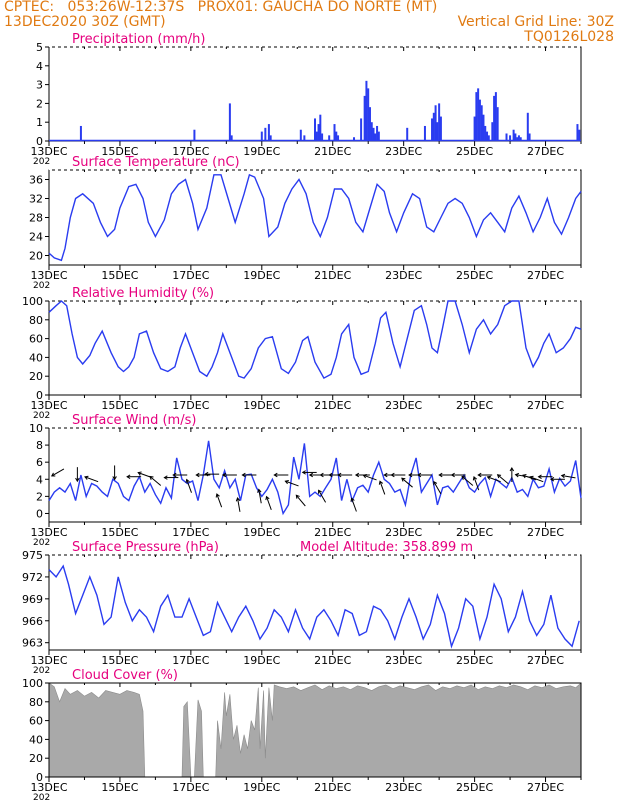  What do you see at coordinates (36, 376) in the screenshot?
I see `y-tick-label: 20` at bounding box center [36, 376].